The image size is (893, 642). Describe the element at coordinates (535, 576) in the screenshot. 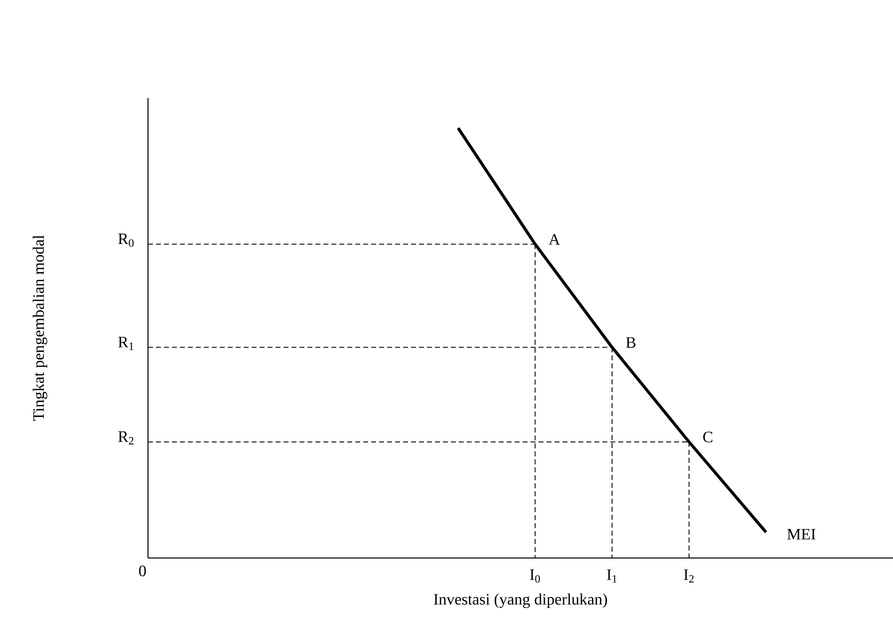

I see `x-tick-label: I$_{0}$` at that location.